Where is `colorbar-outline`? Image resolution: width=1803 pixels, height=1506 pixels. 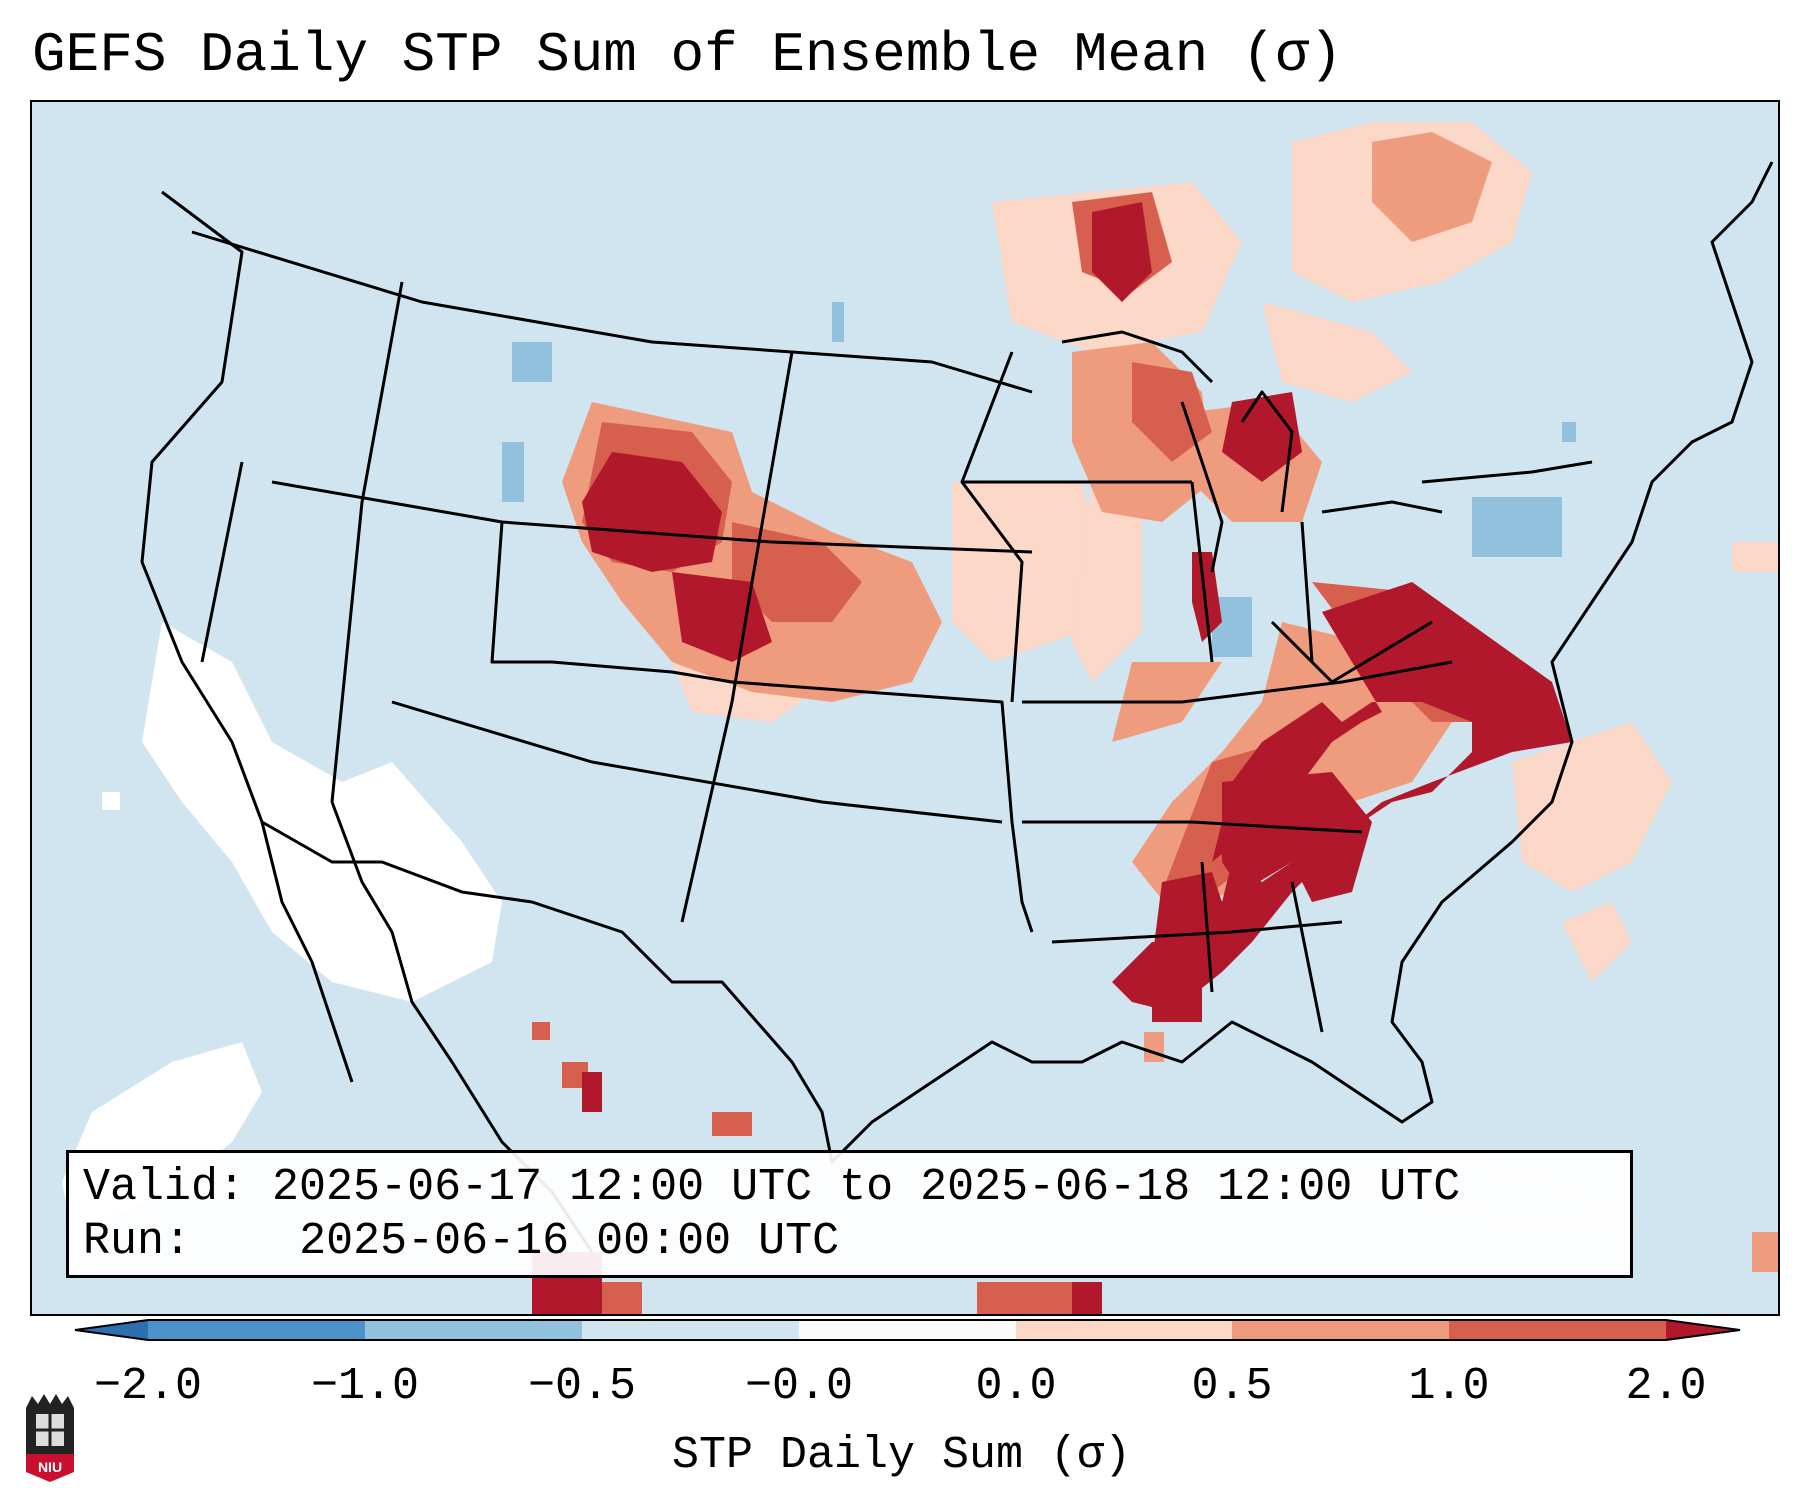 colorbar-outline is located at coordinates (907, 1330).